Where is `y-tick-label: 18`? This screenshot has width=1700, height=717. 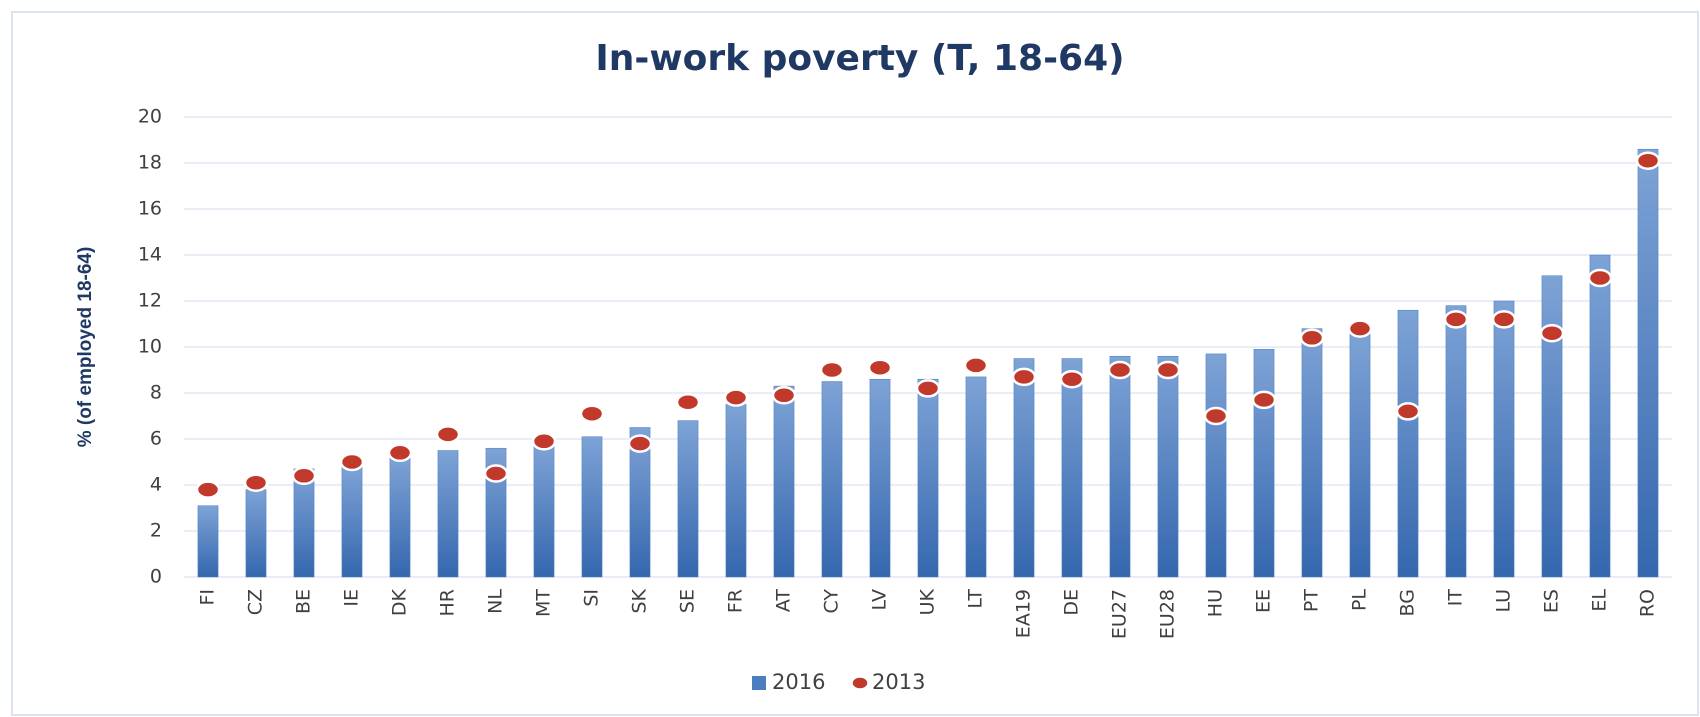 y-tick-label: 18 is located at coordinates (150, 163).